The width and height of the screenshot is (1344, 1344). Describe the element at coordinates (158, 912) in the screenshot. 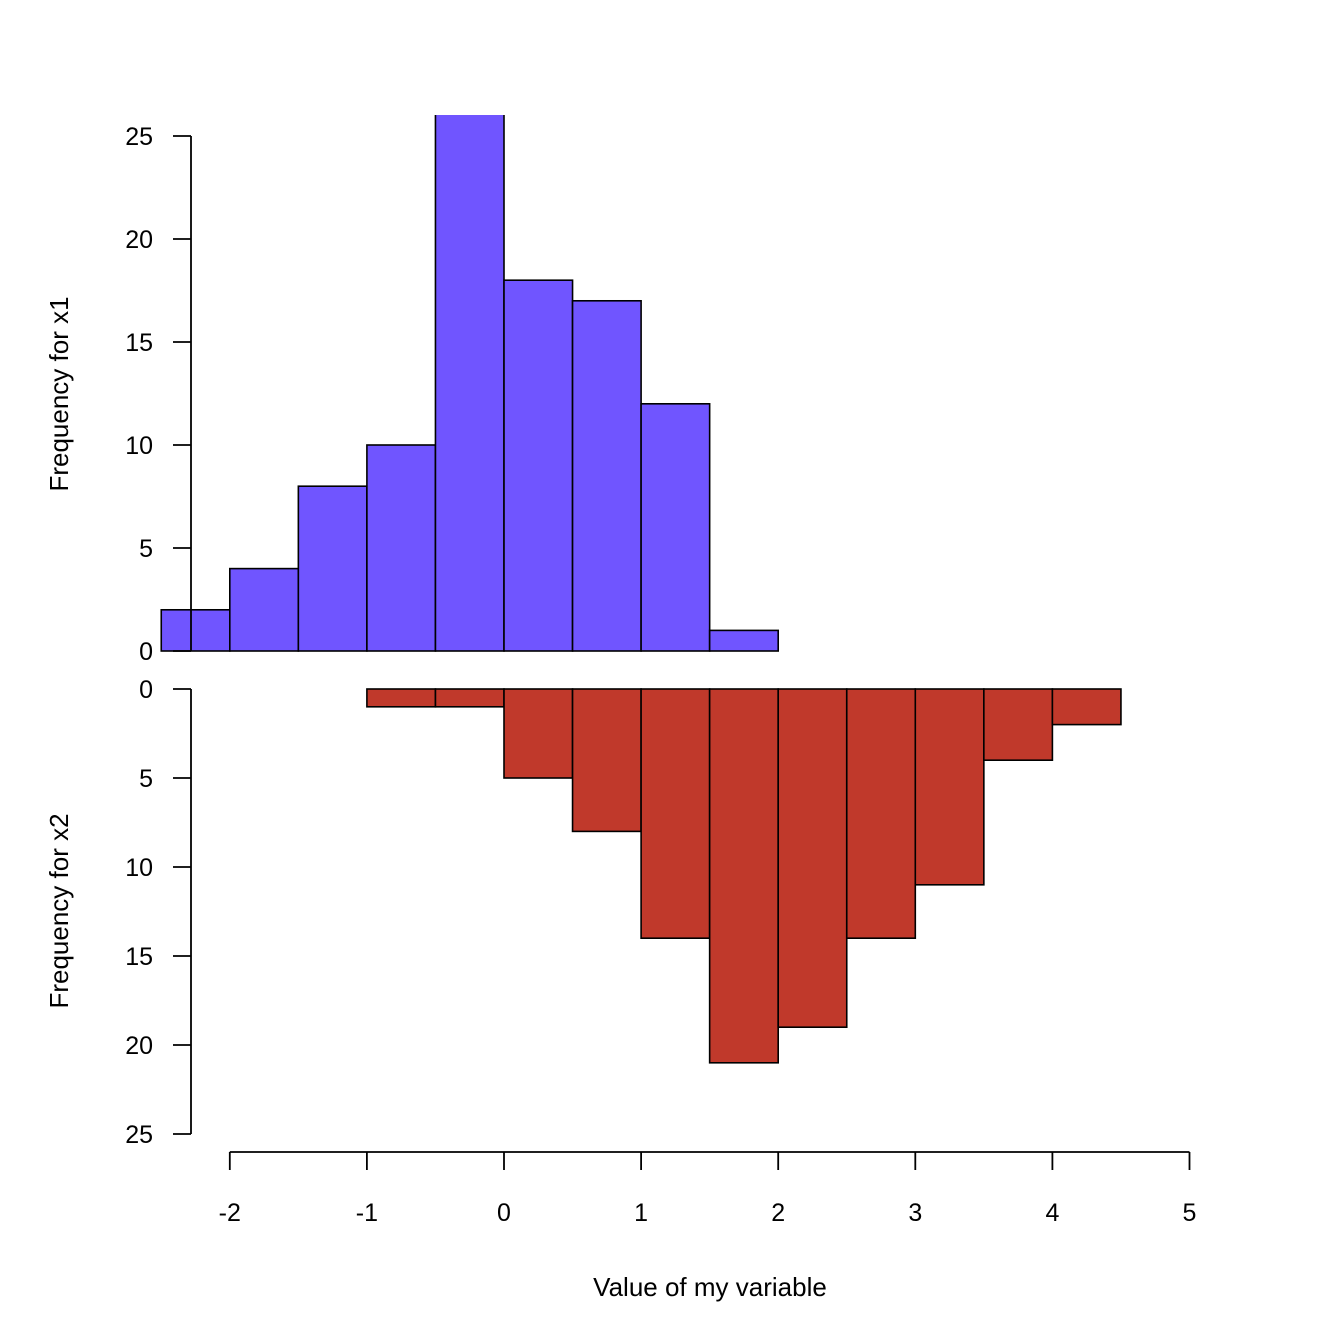

I see `x2-y-axis: 0 5 10 15 20 25` at that location.